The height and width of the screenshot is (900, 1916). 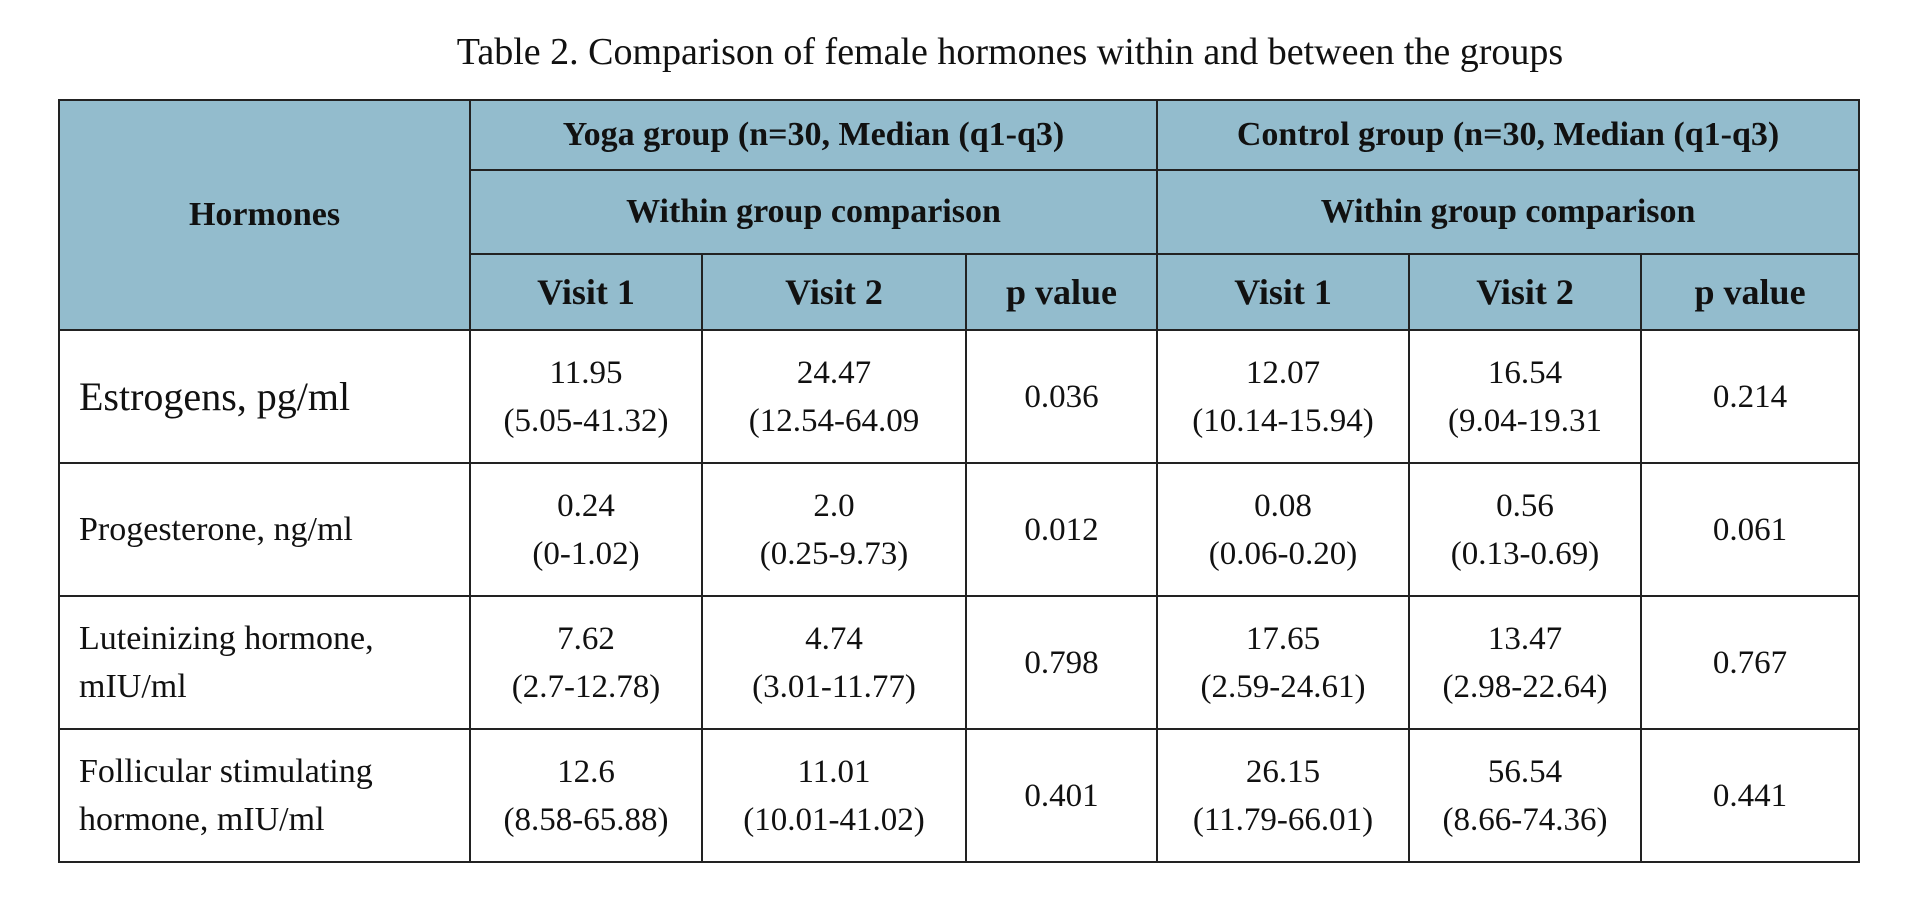 What do you see at coordinates (264, 795) in the screenshot?
I see `row-label: Follicular stimulating hormone, mIU/ml` at bounding box center [264, 795].